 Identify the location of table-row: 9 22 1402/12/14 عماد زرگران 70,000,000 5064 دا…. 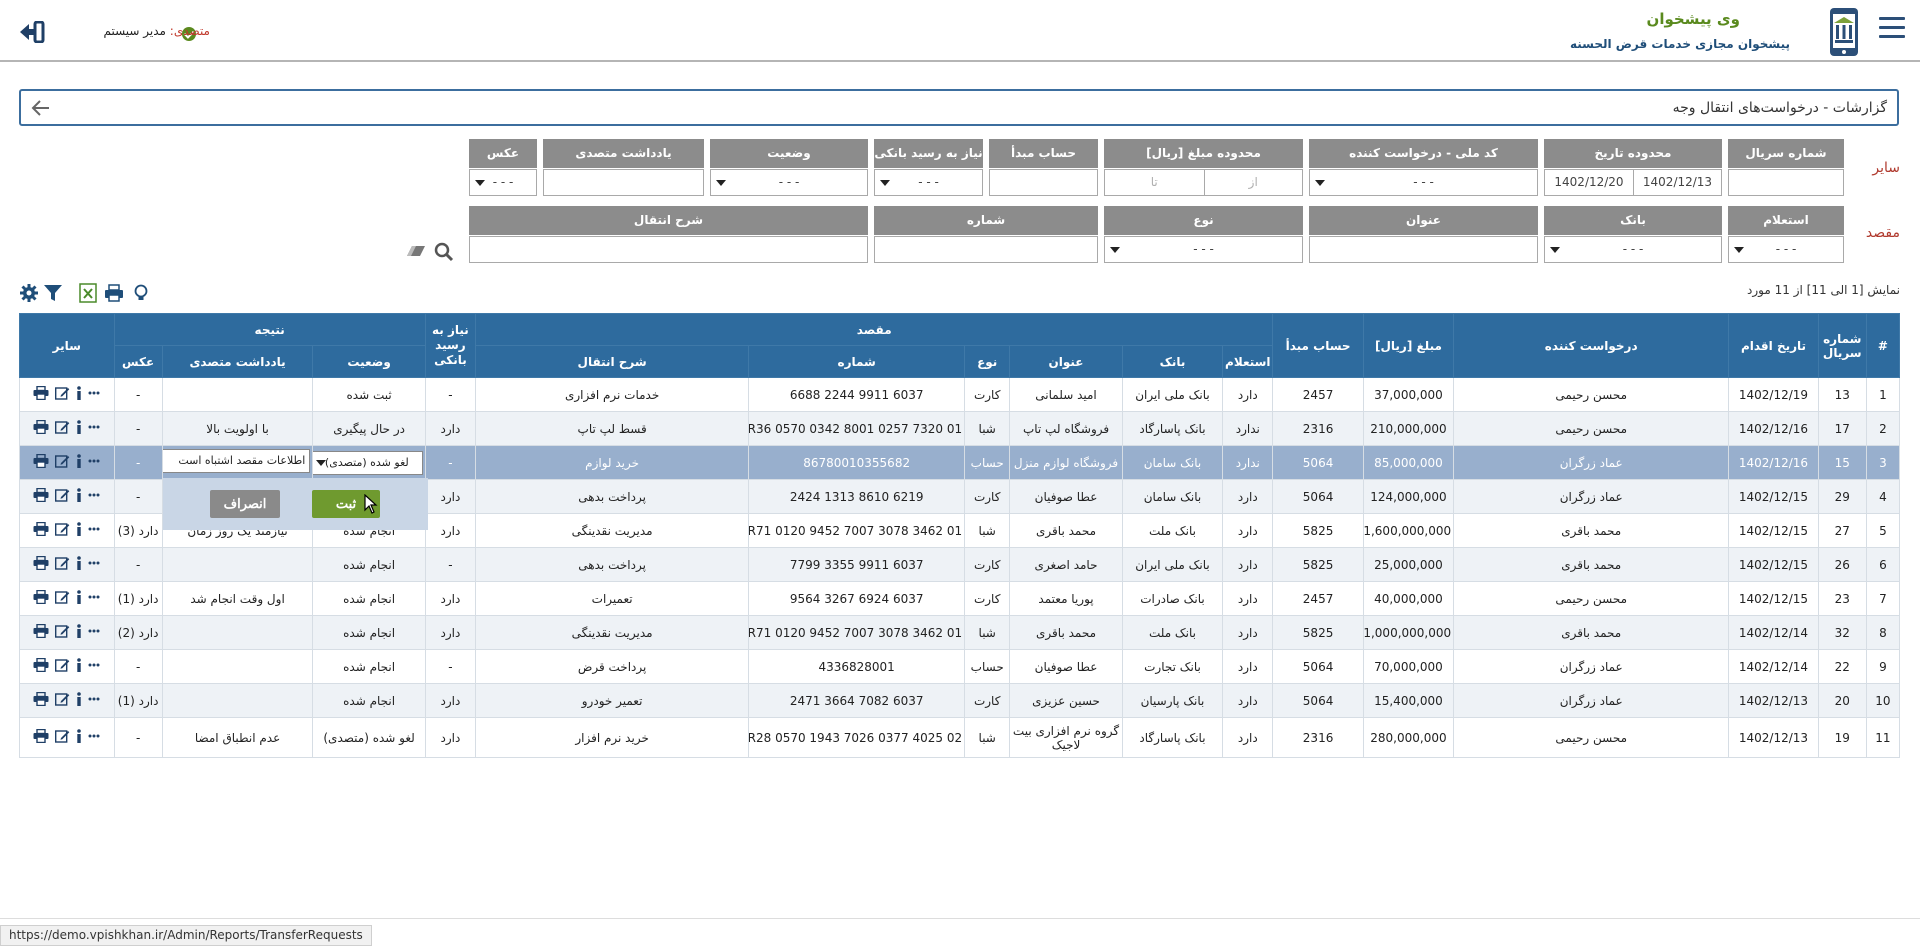
(960, 666).